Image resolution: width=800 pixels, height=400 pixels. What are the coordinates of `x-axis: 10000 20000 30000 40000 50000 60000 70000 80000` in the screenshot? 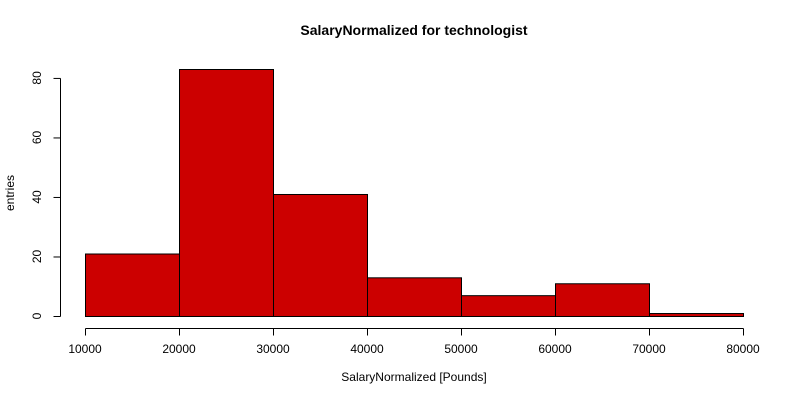 It's located at (414, 342).